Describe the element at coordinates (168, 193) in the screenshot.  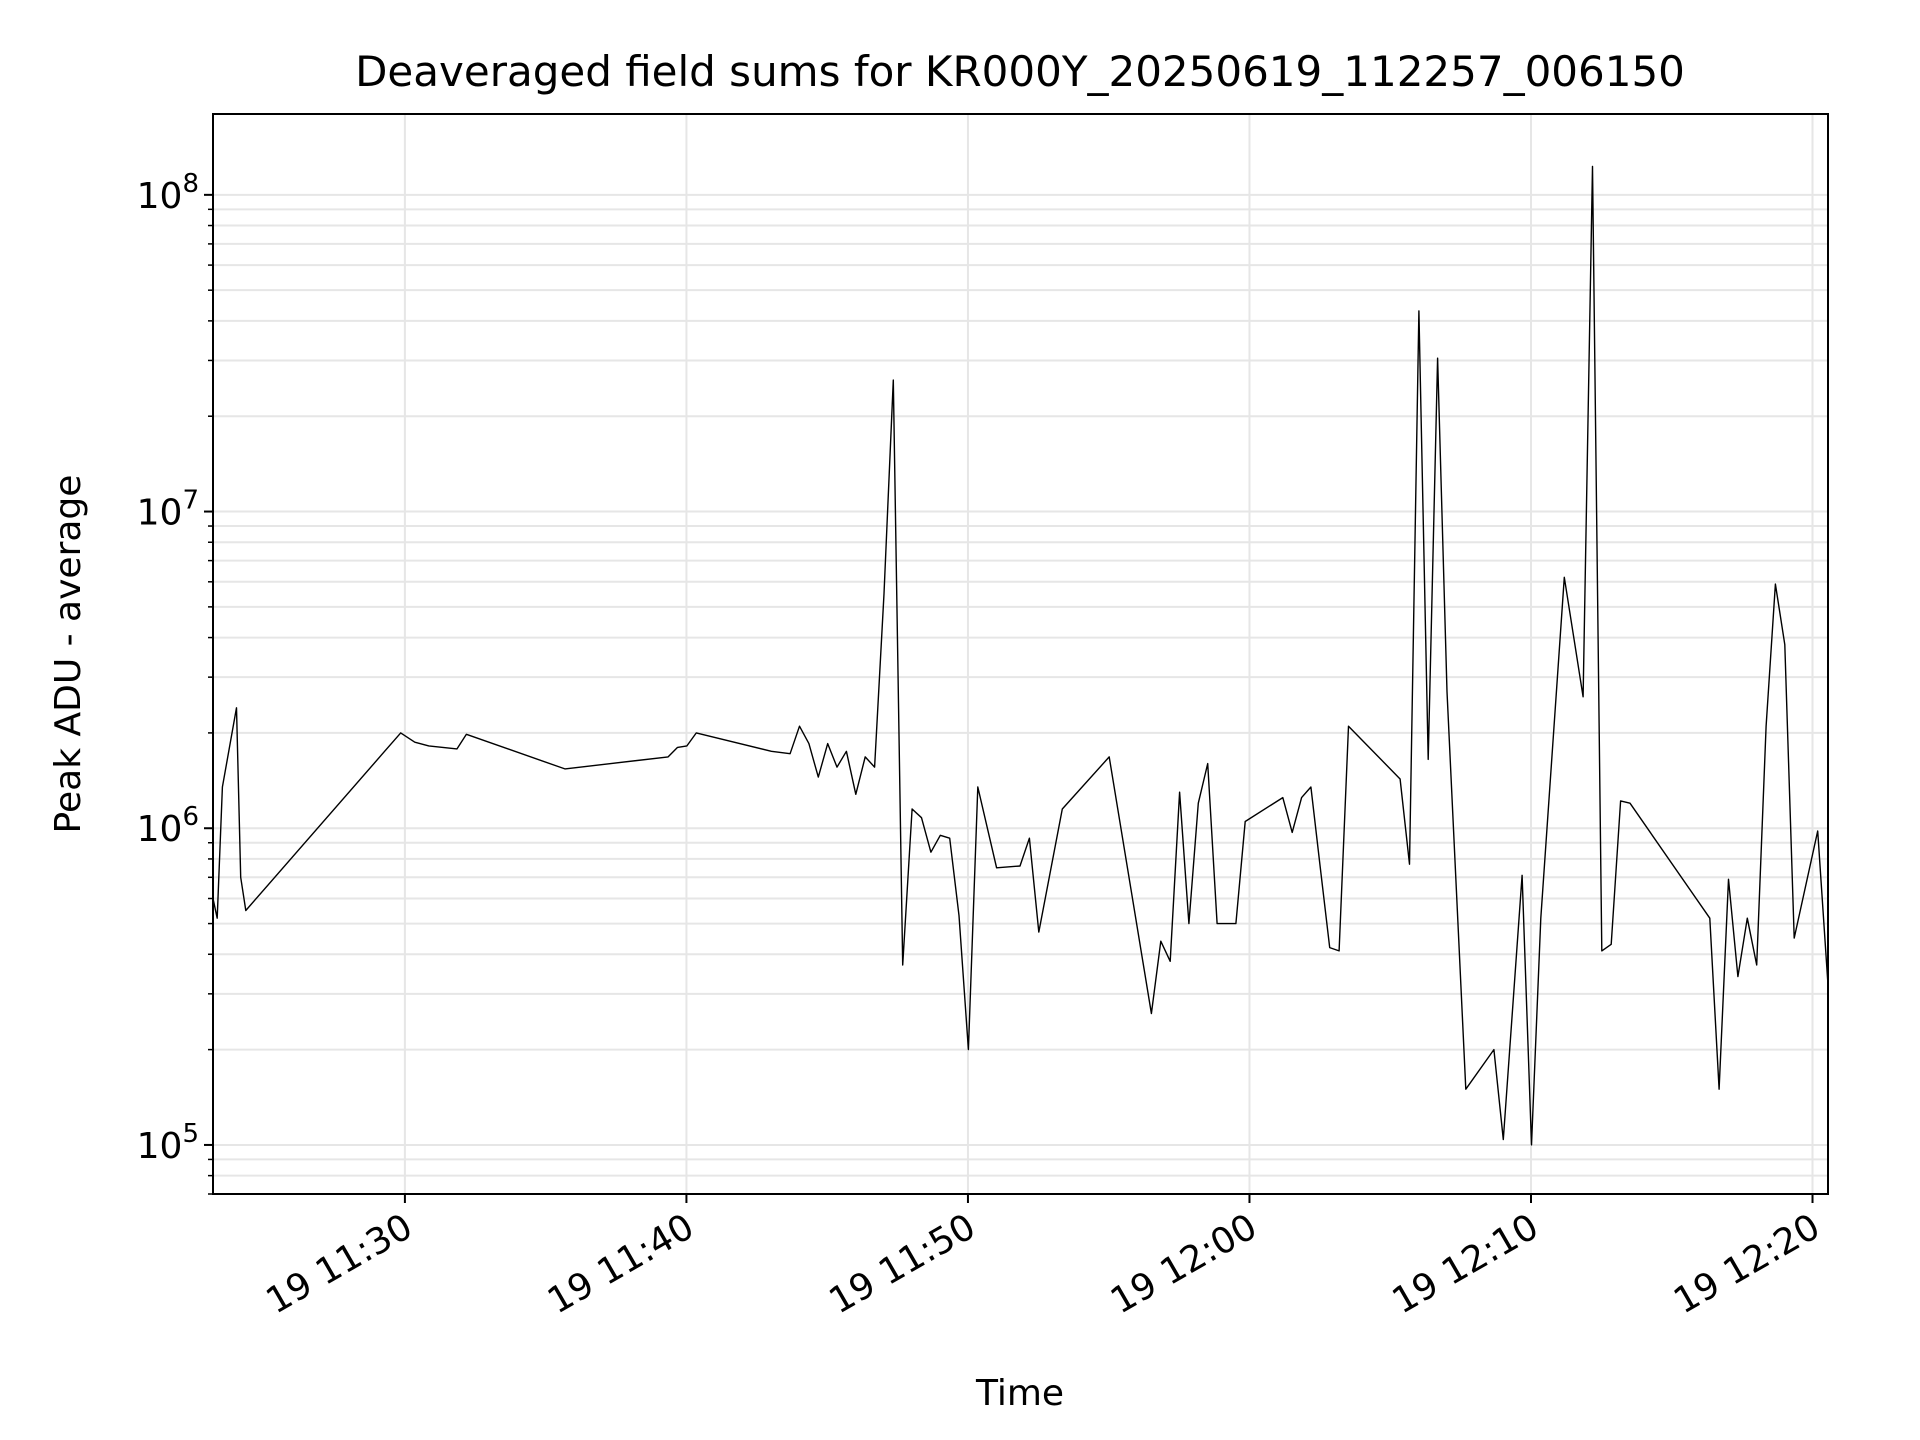
I see `y-tick-label: 10⁸` at that location.